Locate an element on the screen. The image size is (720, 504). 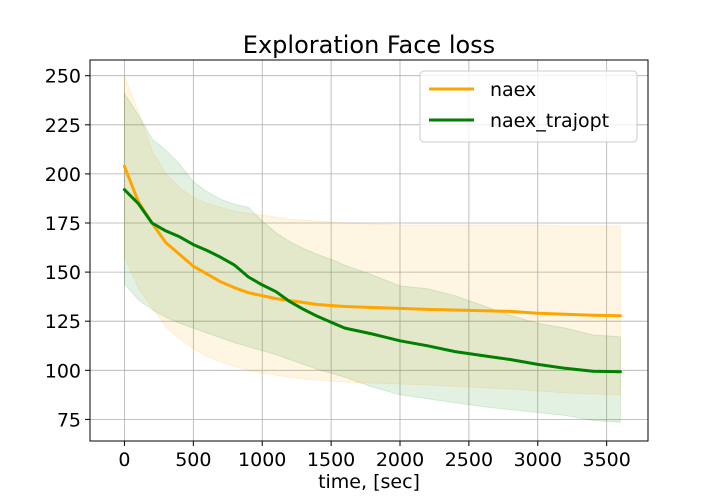
y-tick-label: 200 is located at coordinates (63, 175).